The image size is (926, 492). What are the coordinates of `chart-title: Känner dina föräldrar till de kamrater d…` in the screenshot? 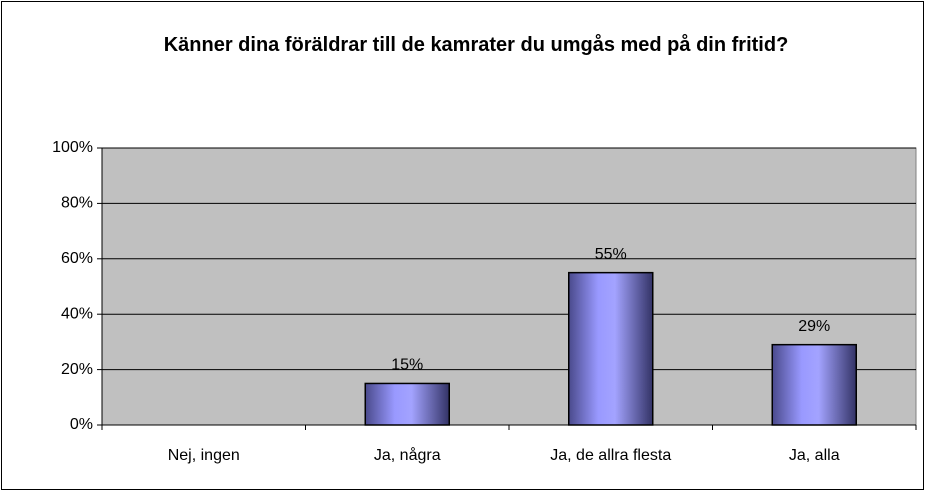 It's located at (476, 45).